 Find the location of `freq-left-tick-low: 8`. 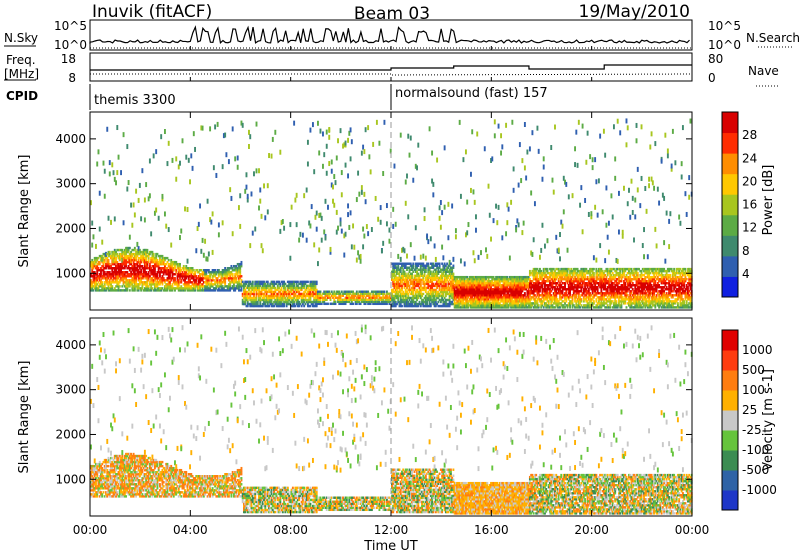

freq-left-tick-low: 8 is located at coordinates (72, 78).